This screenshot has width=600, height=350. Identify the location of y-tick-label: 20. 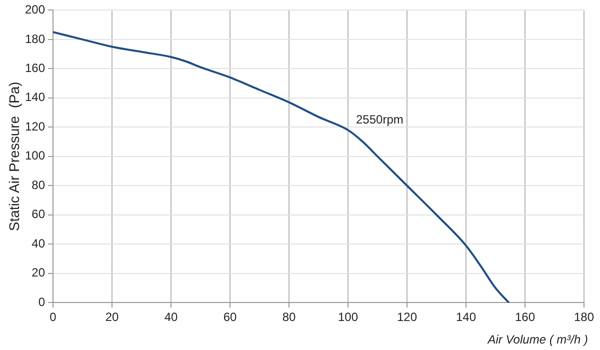
(39, 273).